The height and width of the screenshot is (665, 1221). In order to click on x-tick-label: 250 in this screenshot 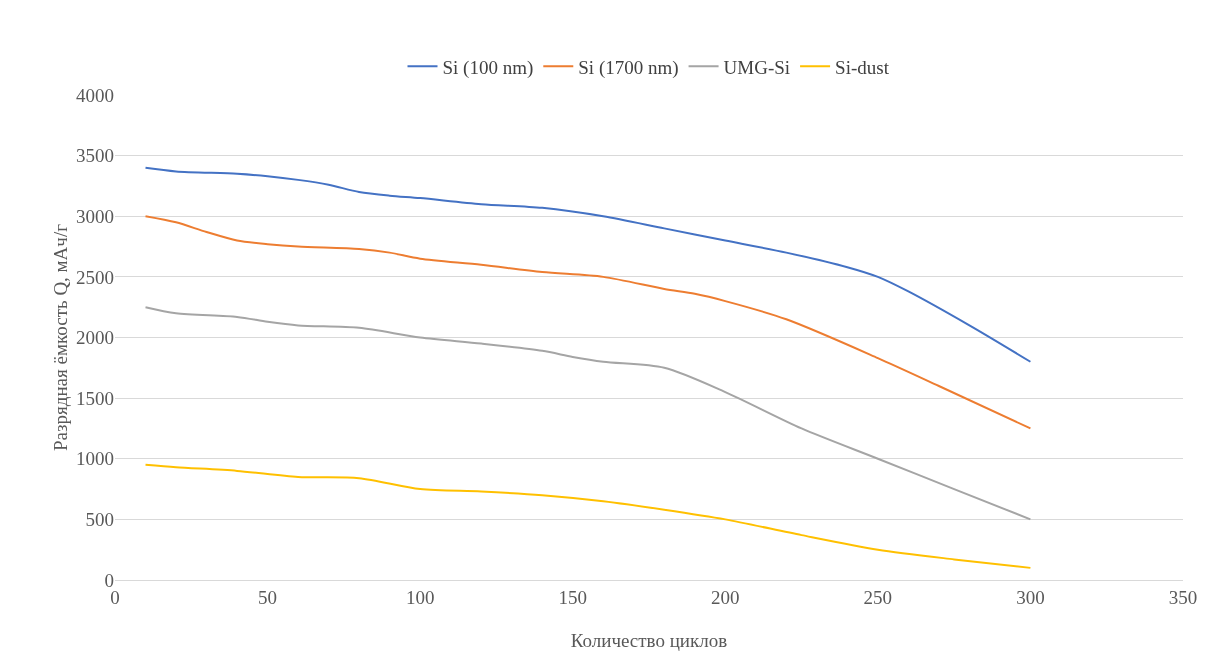, I will do `click(878, 597)`.